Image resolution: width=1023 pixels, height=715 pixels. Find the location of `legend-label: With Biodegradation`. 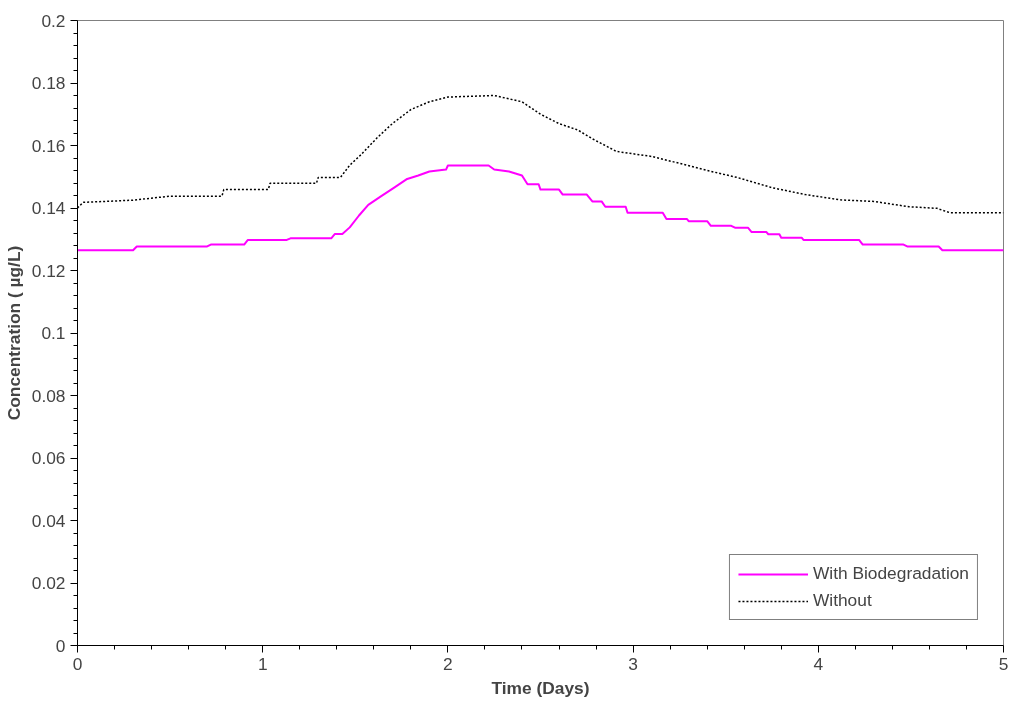

legend-label: With Biodegradation is located at coordinates (890, 573).